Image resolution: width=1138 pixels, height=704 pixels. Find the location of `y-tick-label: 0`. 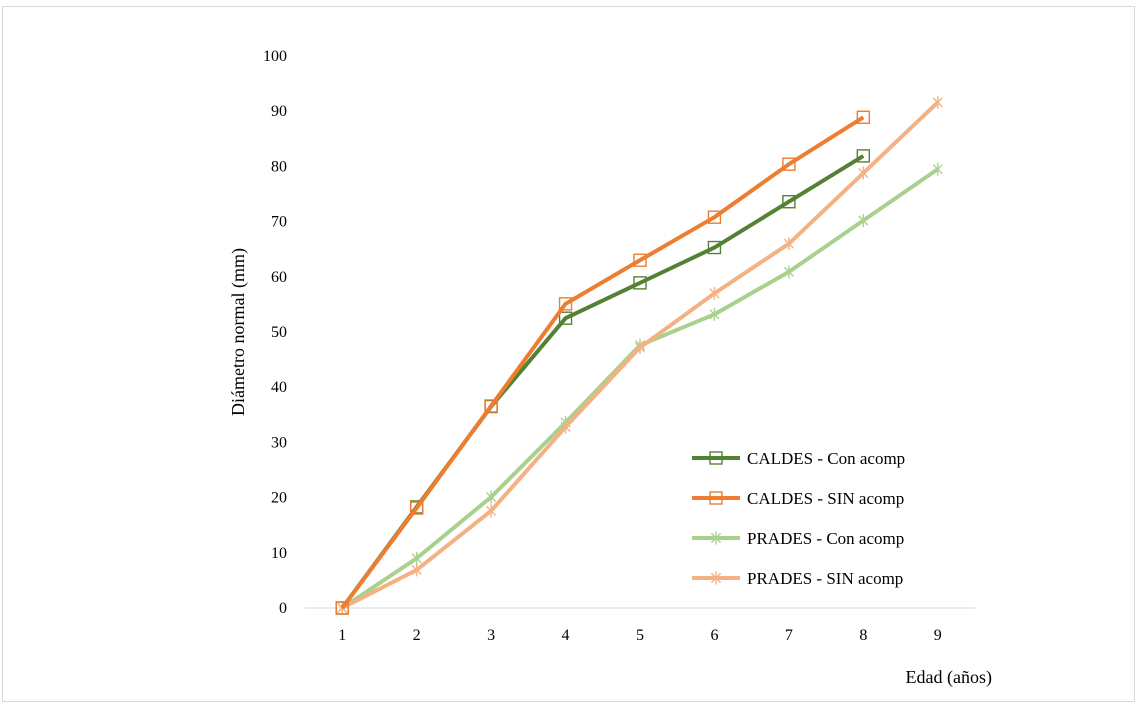

y-tick-label: 0 is located at coordinates (283, 608).